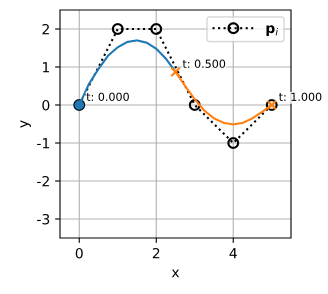 This screenshot has height=294, width=328. Describe the element at coordinates (300, 96) in the screenshot. I see `annotation: t: 1.000` at that location.